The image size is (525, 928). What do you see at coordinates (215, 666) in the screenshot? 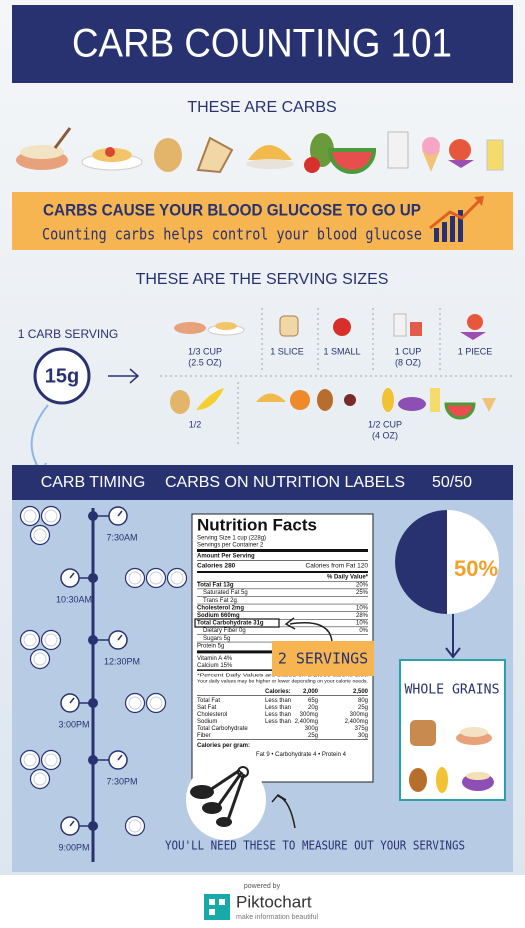
I see `nutrition-text: Calcium 15%` at bounding box center [215, 666].